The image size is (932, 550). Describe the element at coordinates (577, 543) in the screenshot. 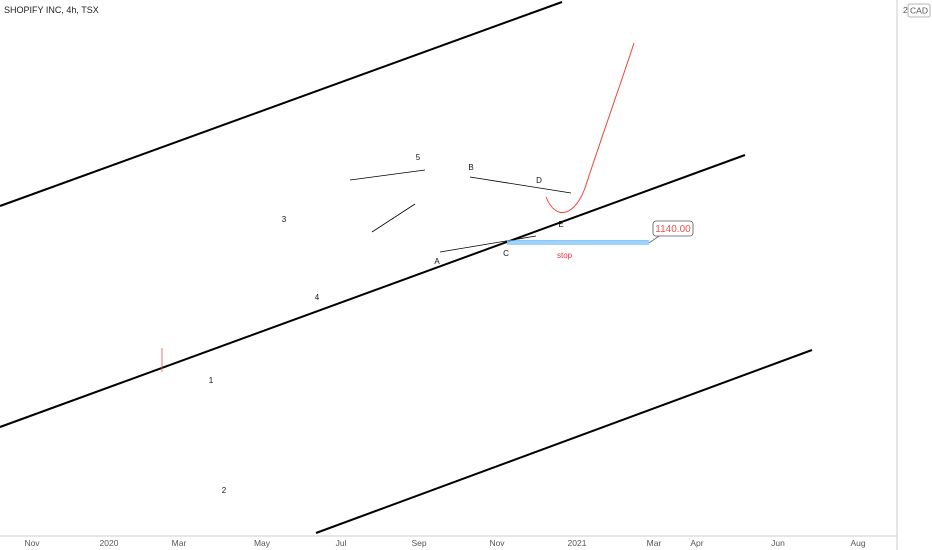

I see `time-tick-label: 2021` at that location.